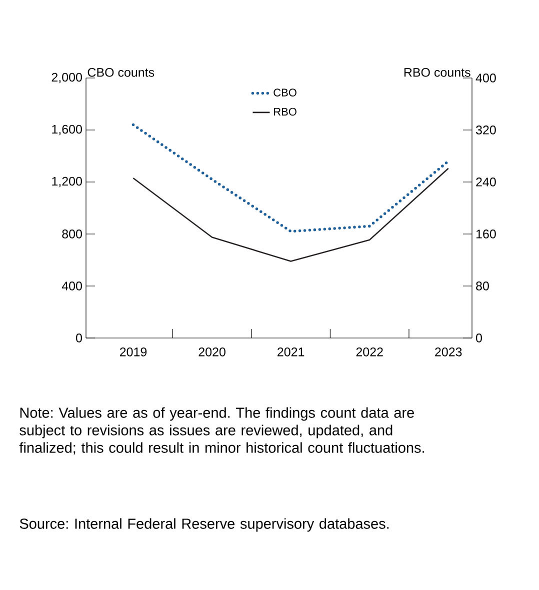 The height and width of the screenshot is (590, 539). What do you see at coordinates (448, 352) in the screenshot?
I see `x-tick-label: 2023` at bounding box center [448, 352].